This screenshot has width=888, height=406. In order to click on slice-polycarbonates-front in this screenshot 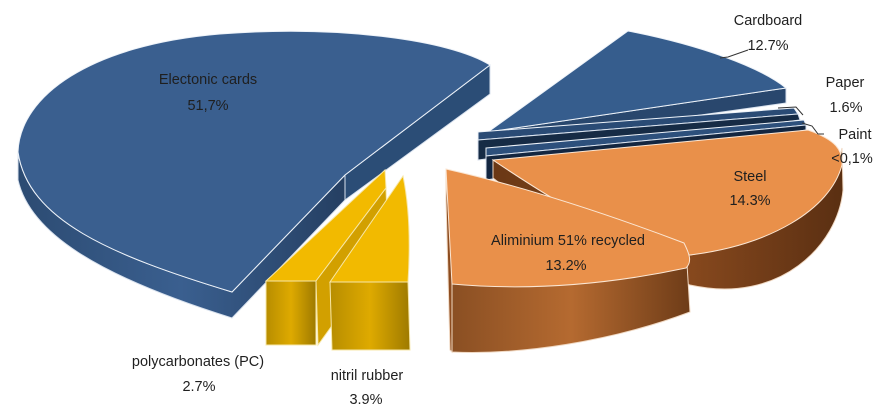, I will do `click(291, 313)`.